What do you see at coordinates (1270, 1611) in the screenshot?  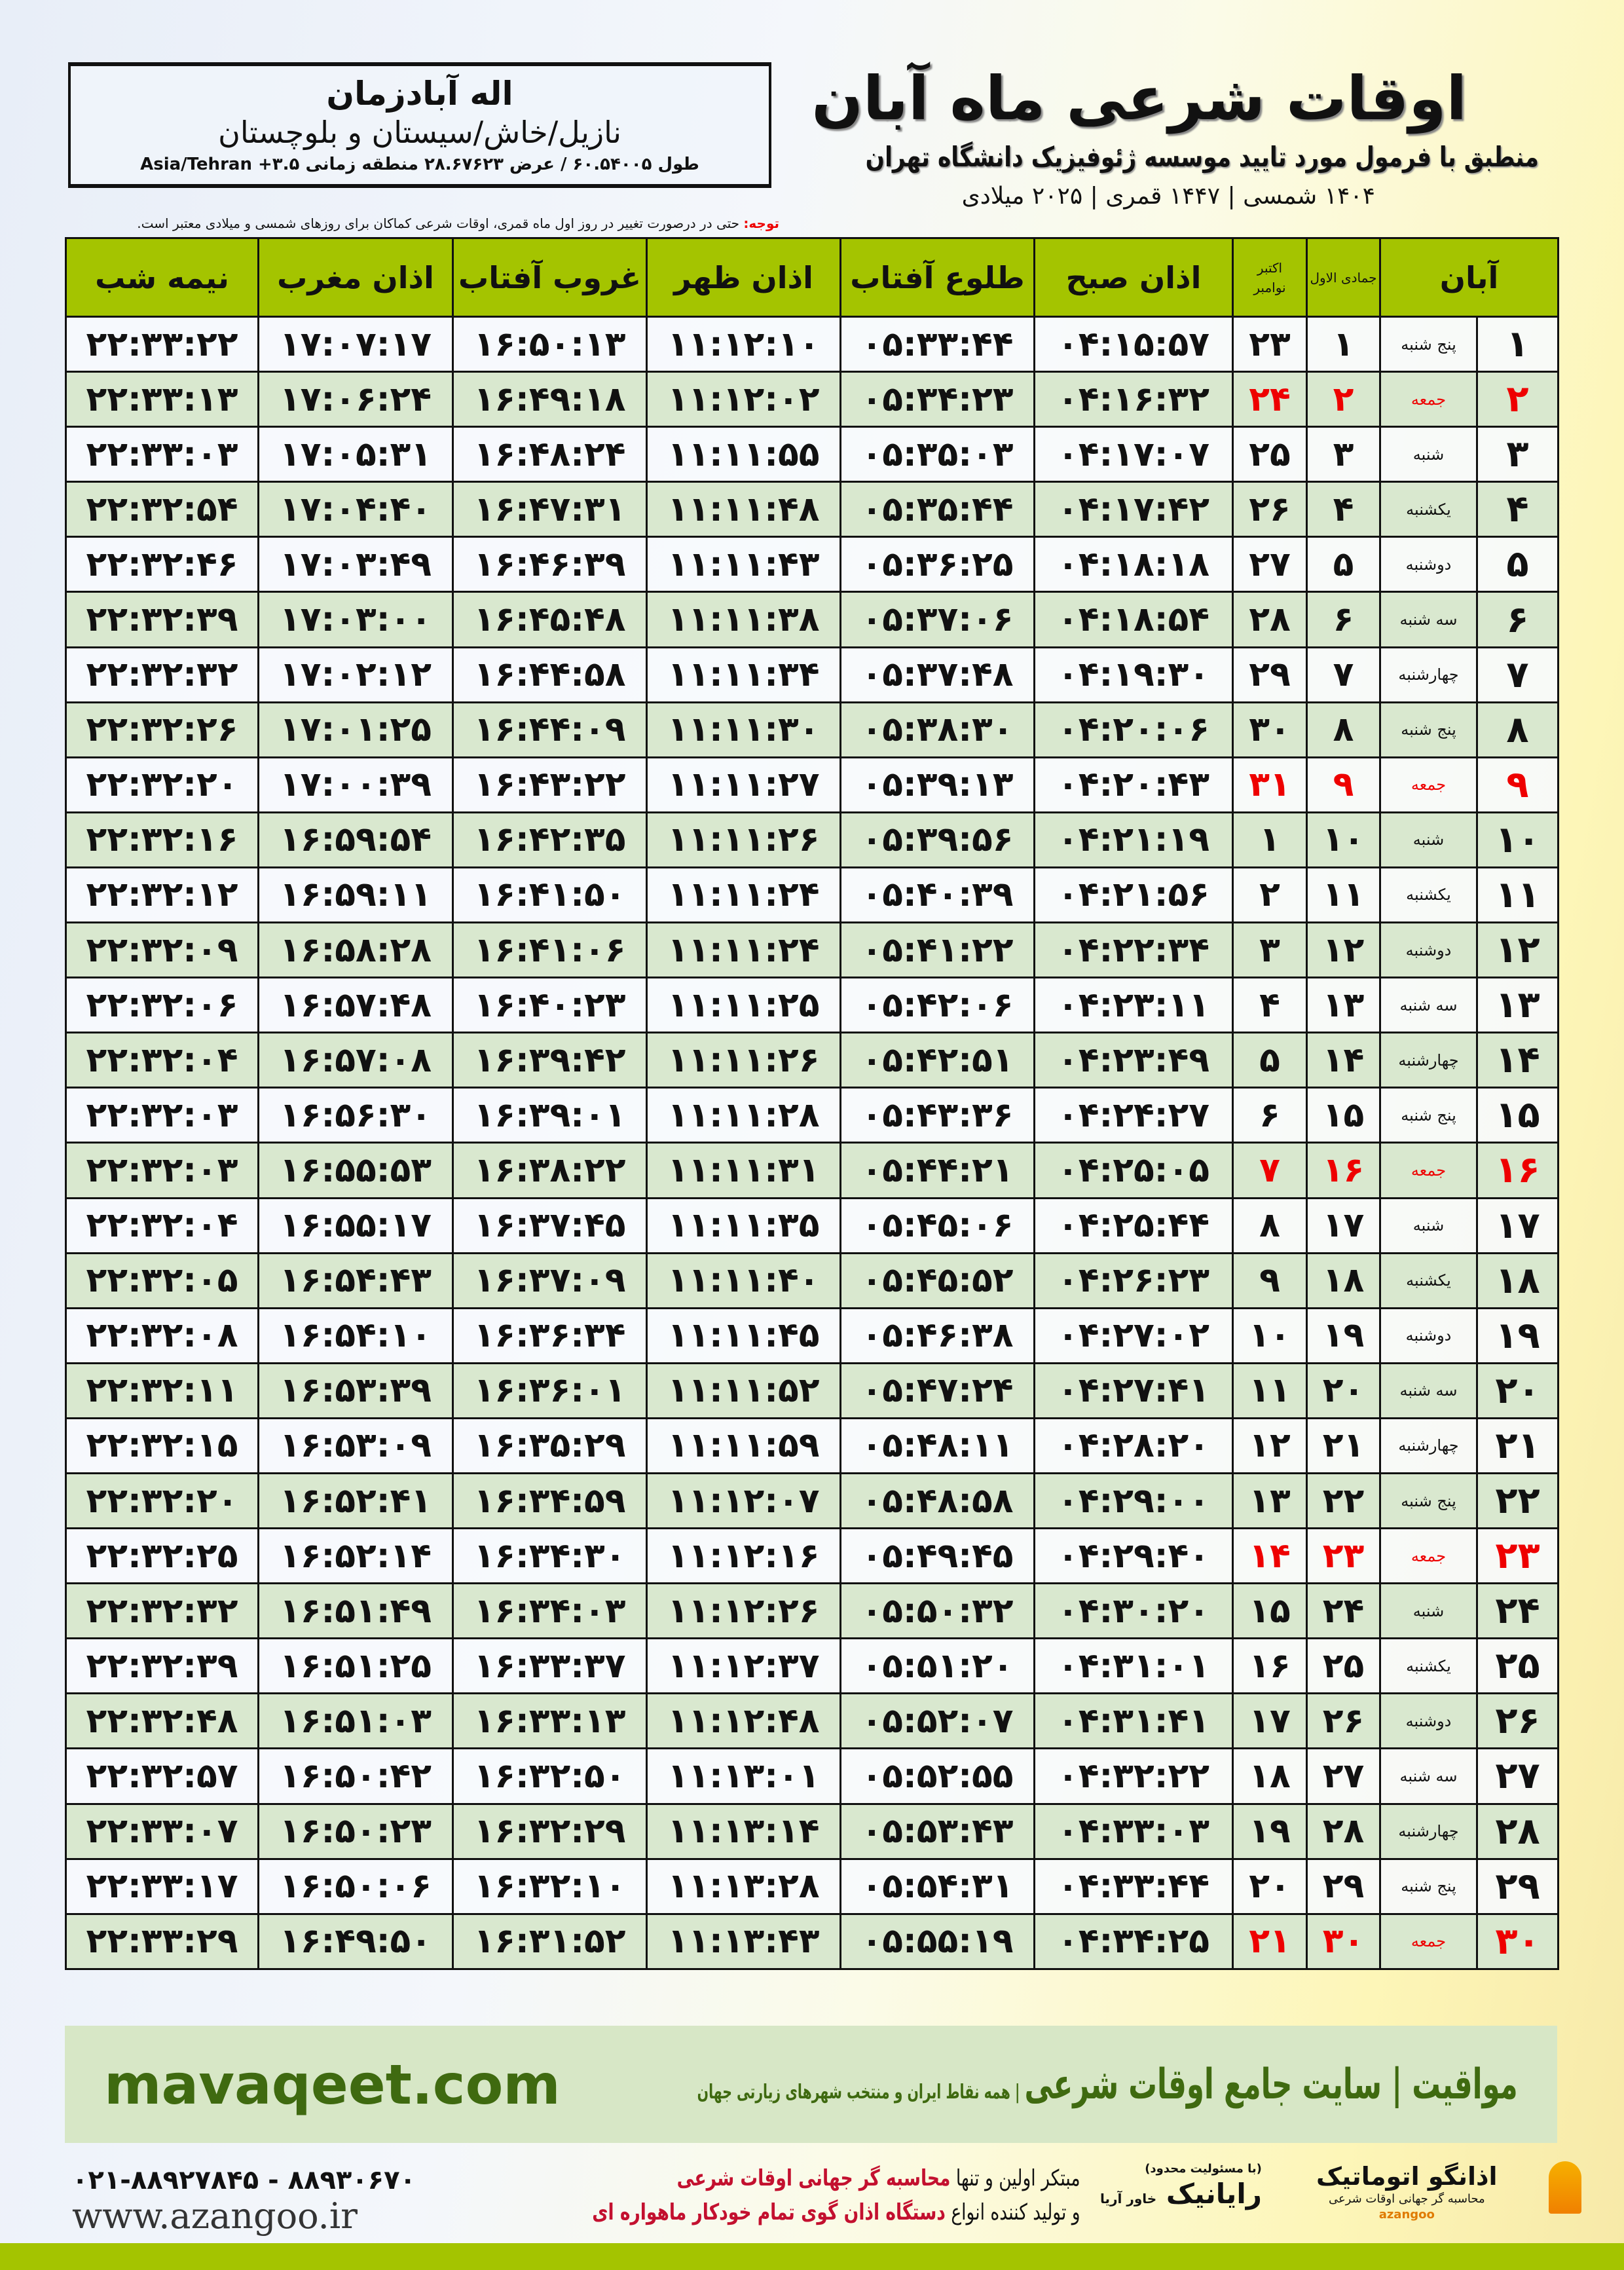 I see `gregorian-day: ۱۵` at bounding box center [1270, 1611].